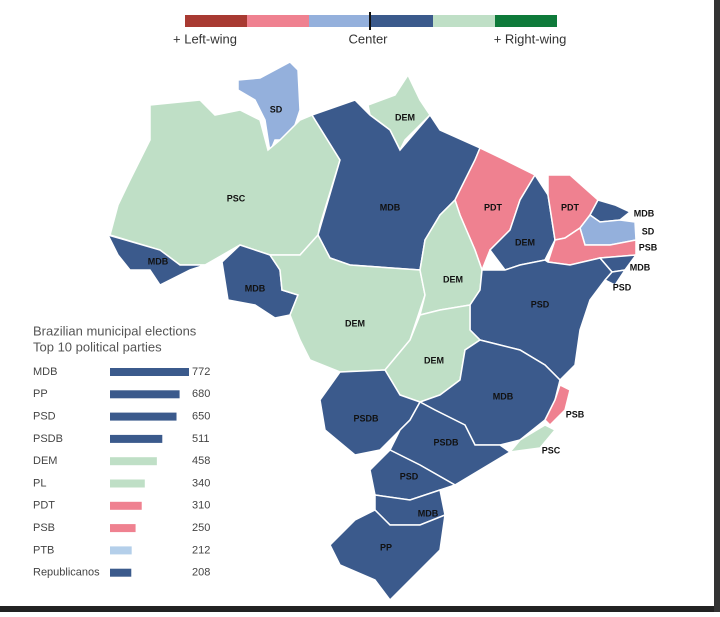 This screenshot has height=617, width=720. What do you see at coordinates (97, 346) in the screenshot?
I see `chart-subtitle: Top 10 political parties` at bounding box center [97, 346].